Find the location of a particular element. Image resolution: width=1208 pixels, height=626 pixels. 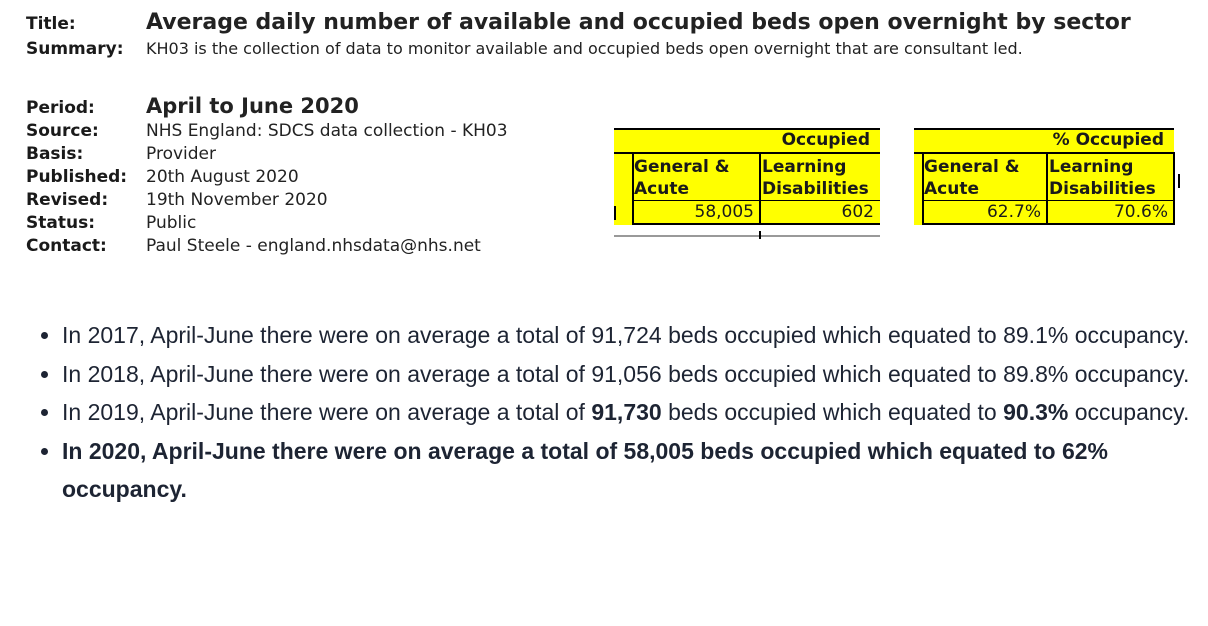

pct-col2-line2: Disabilities is located at coordinates (1102, 189).